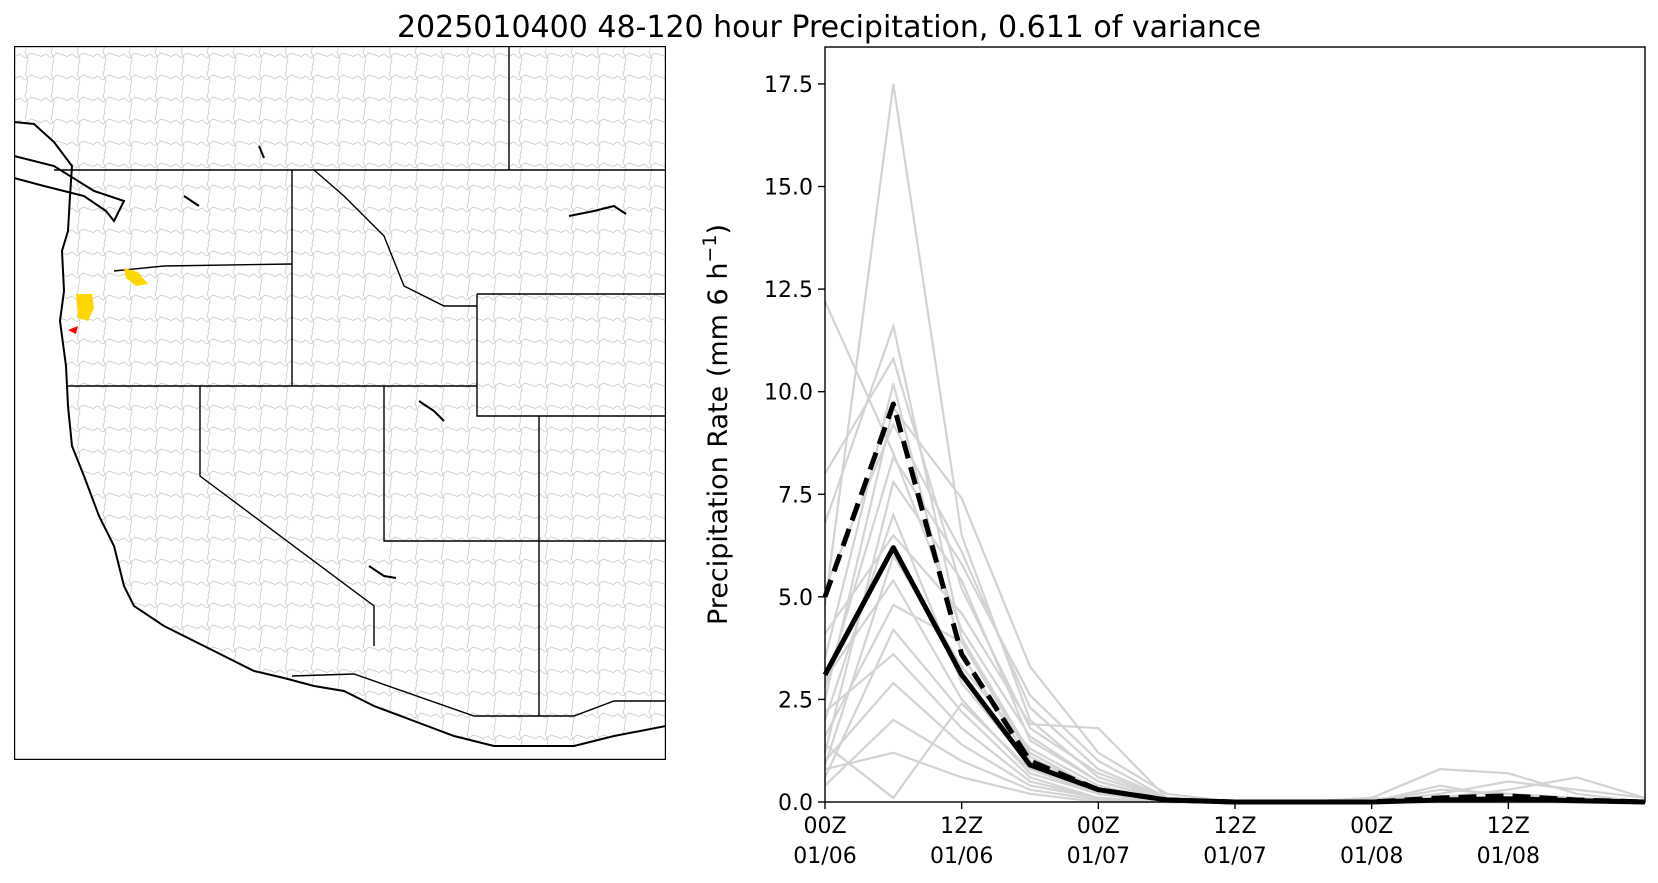 This screenshot has width=1658, height=883. Describe the element at coordinates (788, 393) in the screenshot. I see `y-tick-label: 10.0` at that location.